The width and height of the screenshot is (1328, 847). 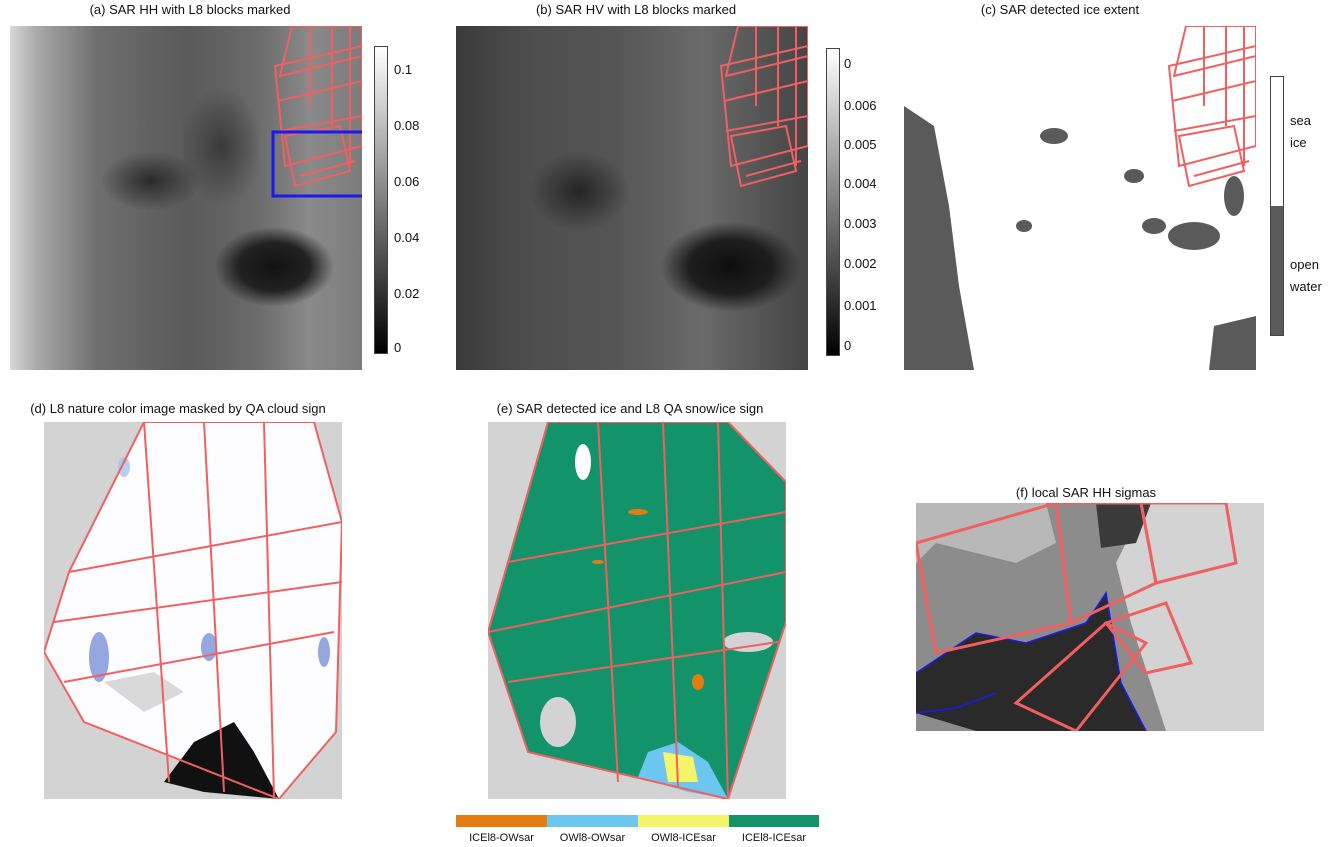 I want to click on panel-c-image, so click(x=1080, y=198).